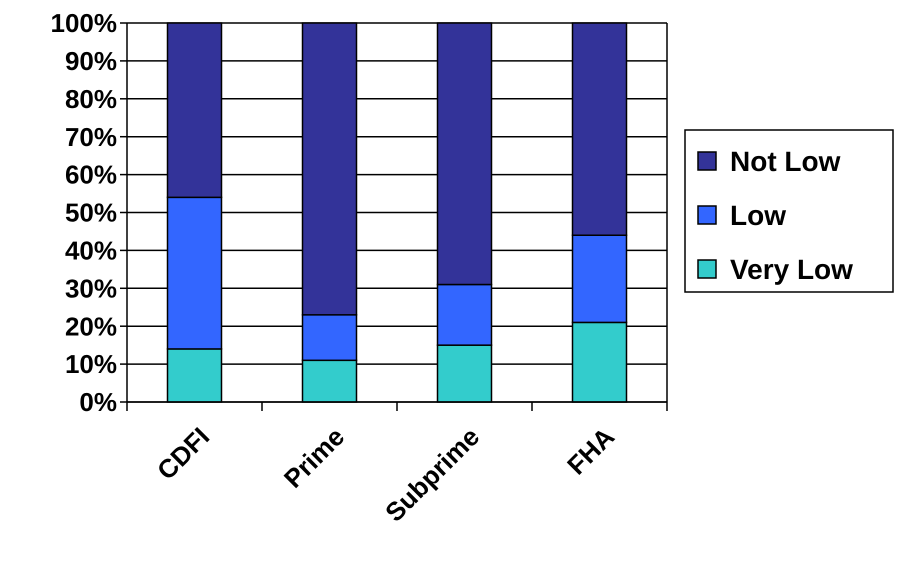  What do you see at coordinates (90, 175) in the screenshot?
I see `y-tick-label: 60%` at bounding box center [90, 175].